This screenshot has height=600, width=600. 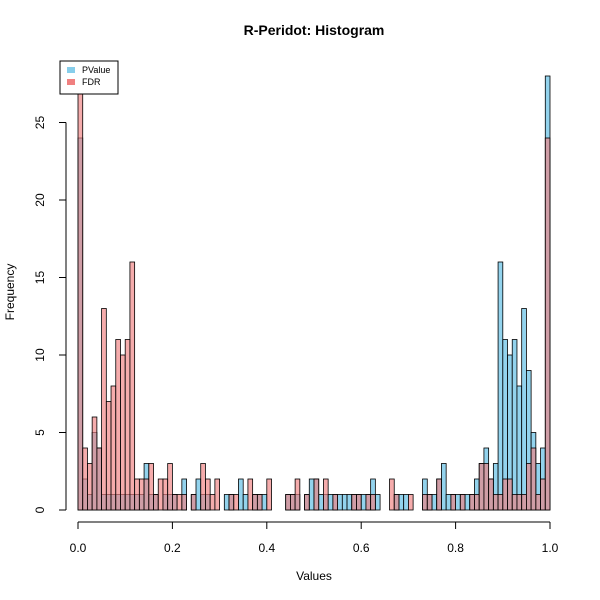 I want to click on y-tick-label: 0, so click(x=40, y=509).